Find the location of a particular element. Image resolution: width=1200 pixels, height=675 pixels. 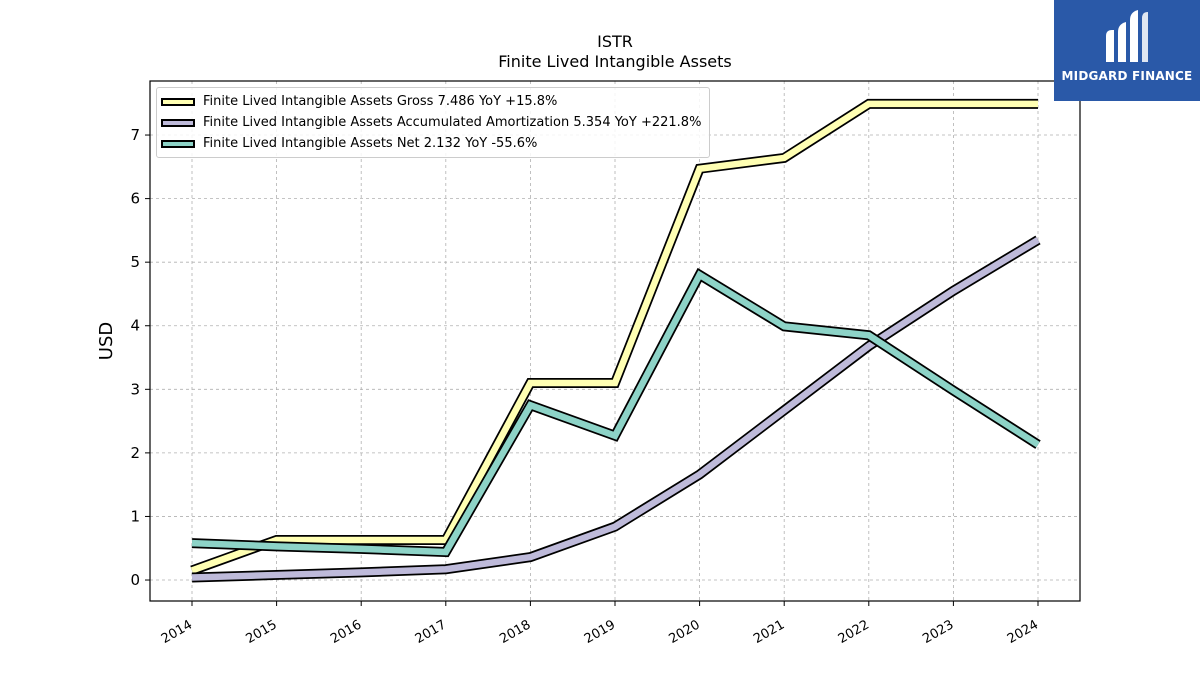

x-tick-label: 2020 is located at coordinates (685, 632).